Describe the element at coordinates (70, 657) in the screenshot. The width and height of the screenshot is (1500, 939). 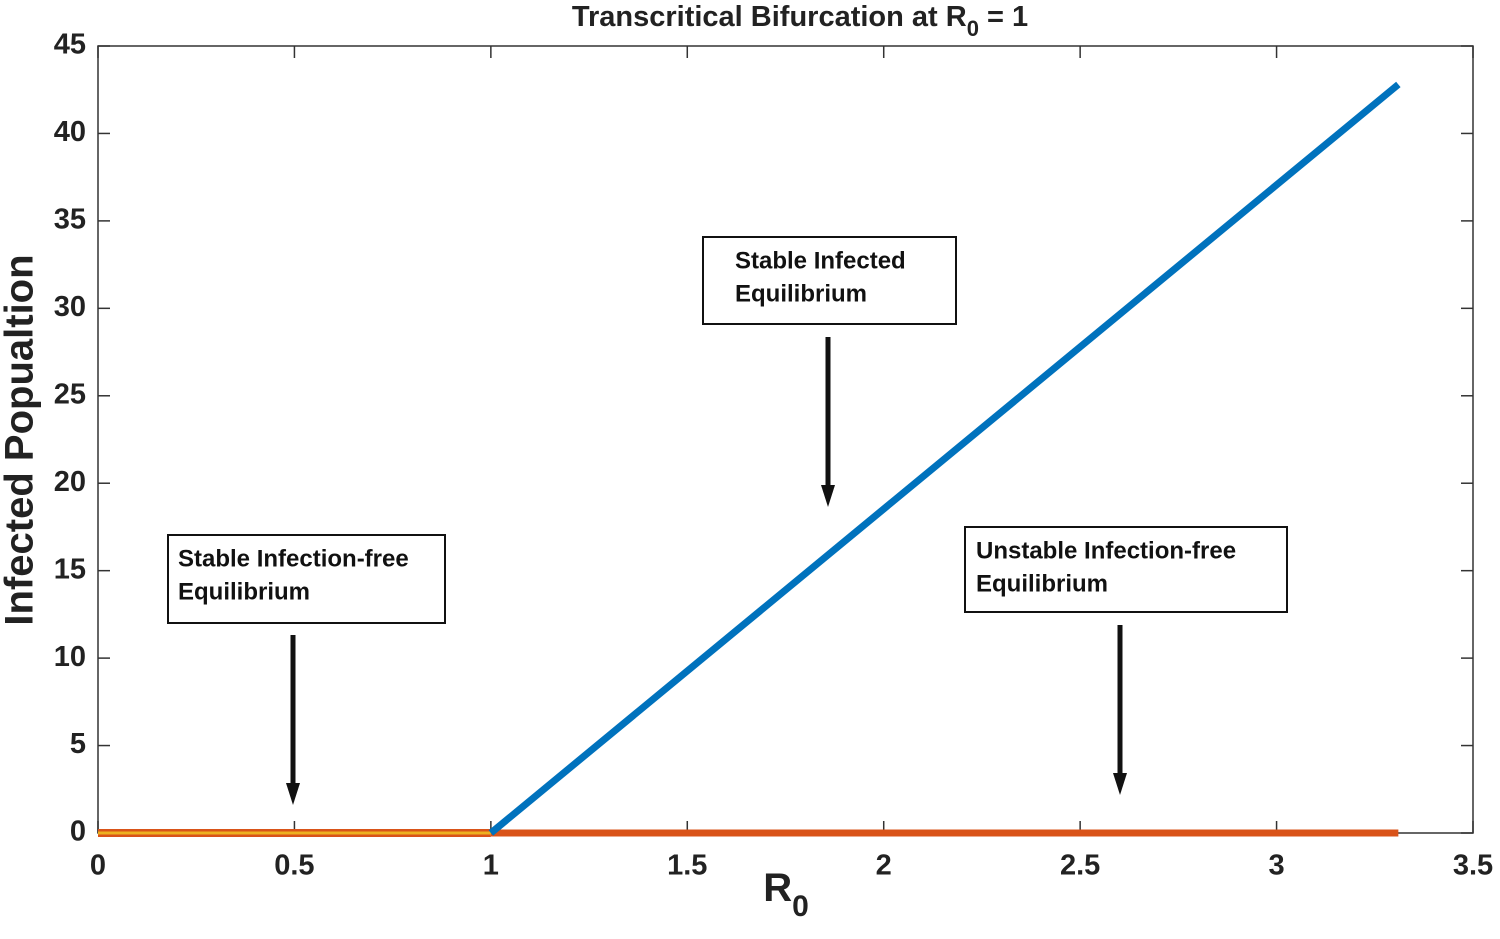
I see `y-tick-label: 10` at that location.